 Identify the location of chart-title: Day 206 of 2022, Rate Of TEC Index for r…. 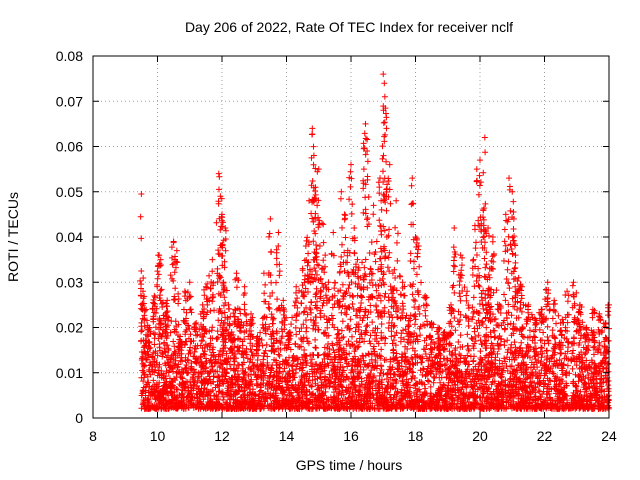
(349, 27).